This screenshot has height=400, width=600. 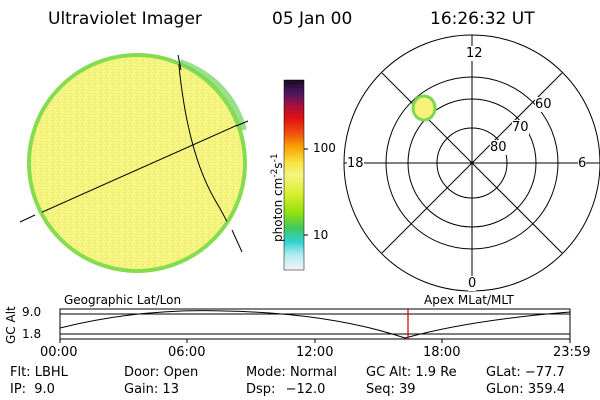 I want to click on status-gain-label: Gain:, so click(x=141, y=389).